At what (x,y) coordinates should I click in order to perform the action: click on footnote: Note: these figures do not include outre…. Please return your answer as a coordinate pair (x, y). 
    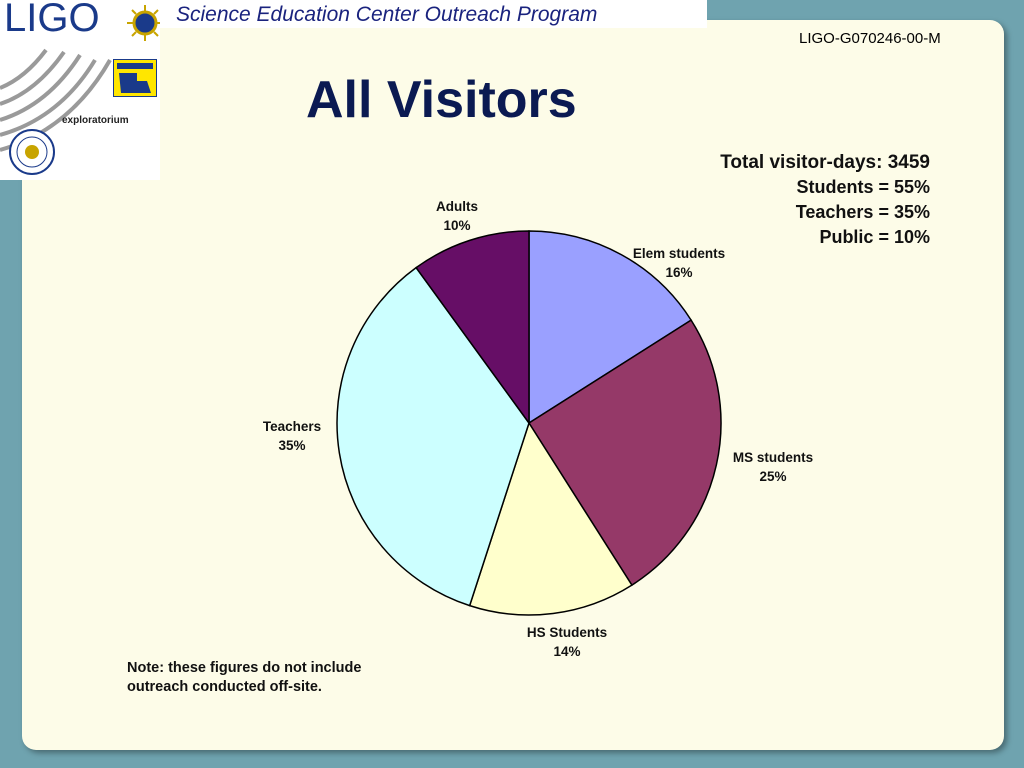
    Looking at the image, I should click on (244, 678).